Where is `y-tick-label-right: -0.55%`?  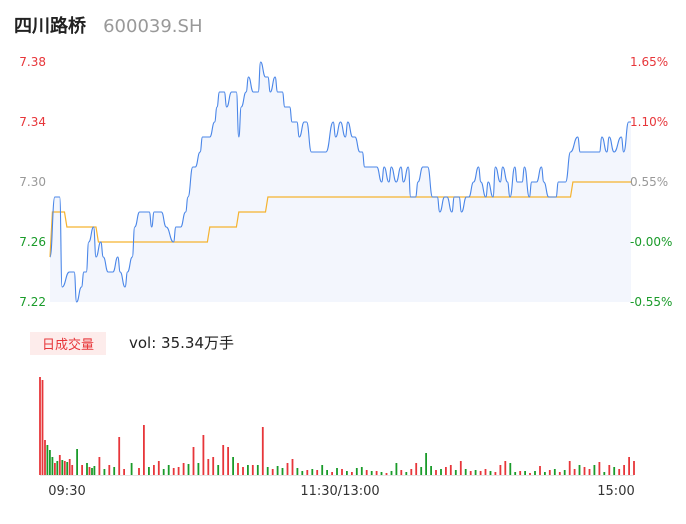 y-tick-label-right: -0.55% is located at coordinates (651, 302).